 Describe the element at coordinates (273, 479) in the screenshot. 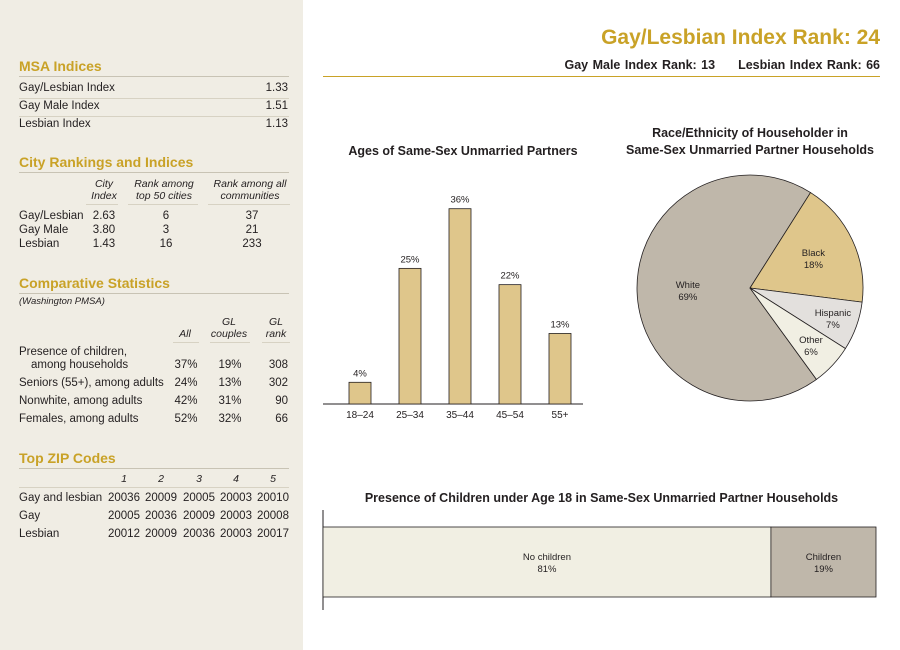

I see `zip-header: 5` at that location.